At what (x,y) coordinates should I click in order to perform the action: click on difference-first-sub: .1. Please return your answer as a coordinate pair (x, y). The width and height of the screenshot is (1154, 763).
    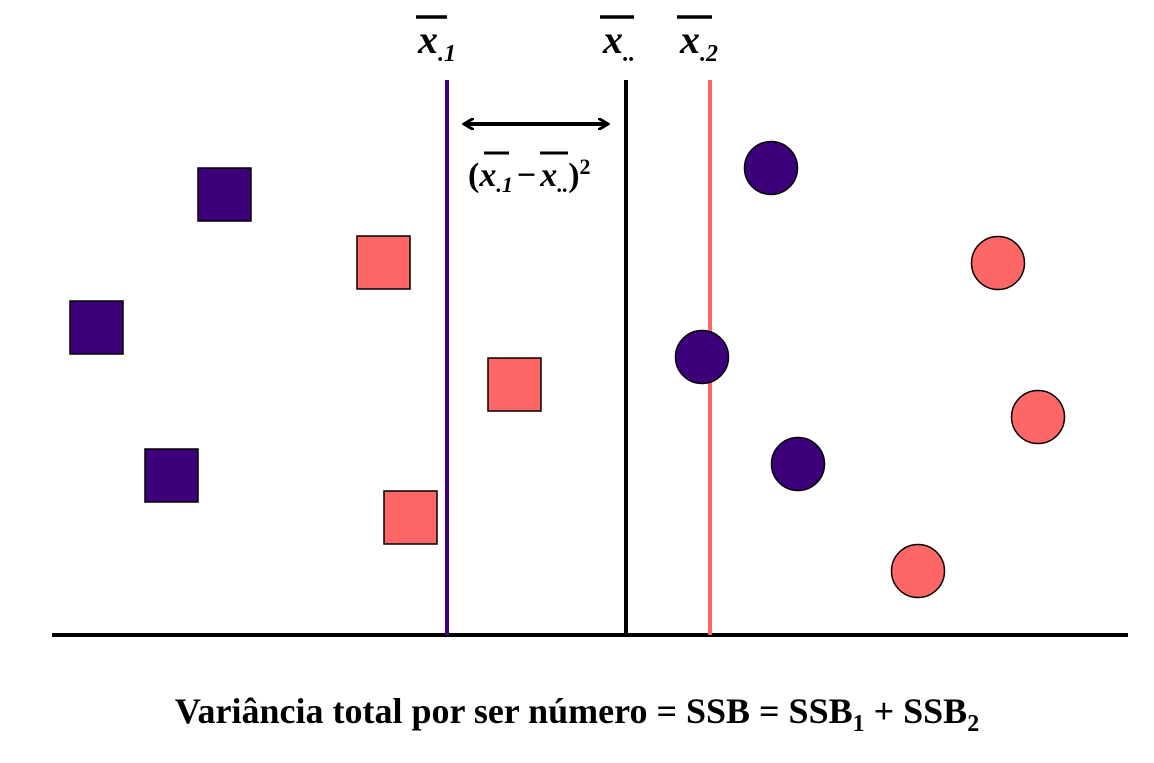
    Looking at the image, I should click on (504, 184).